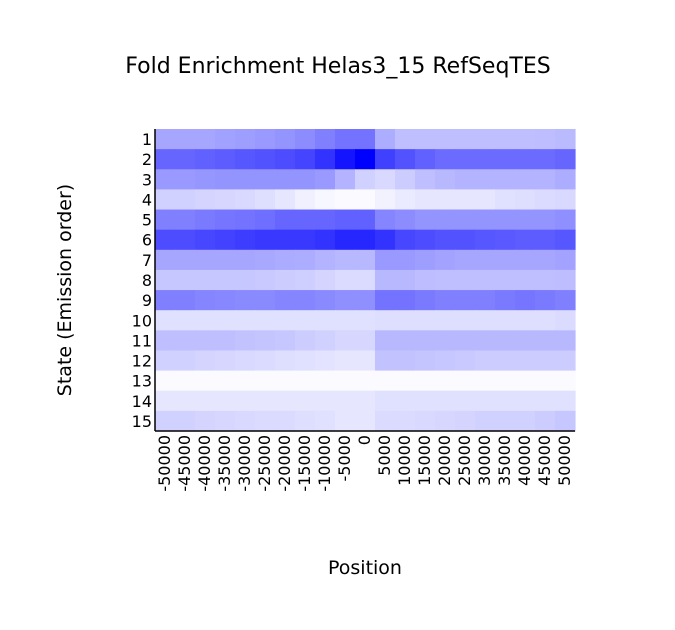 The image size is (675, 630). What do you see at coordinates (484, 460) in the screenshot?
I see `x-tick-label: 30000` at bounding box center [484, 460].